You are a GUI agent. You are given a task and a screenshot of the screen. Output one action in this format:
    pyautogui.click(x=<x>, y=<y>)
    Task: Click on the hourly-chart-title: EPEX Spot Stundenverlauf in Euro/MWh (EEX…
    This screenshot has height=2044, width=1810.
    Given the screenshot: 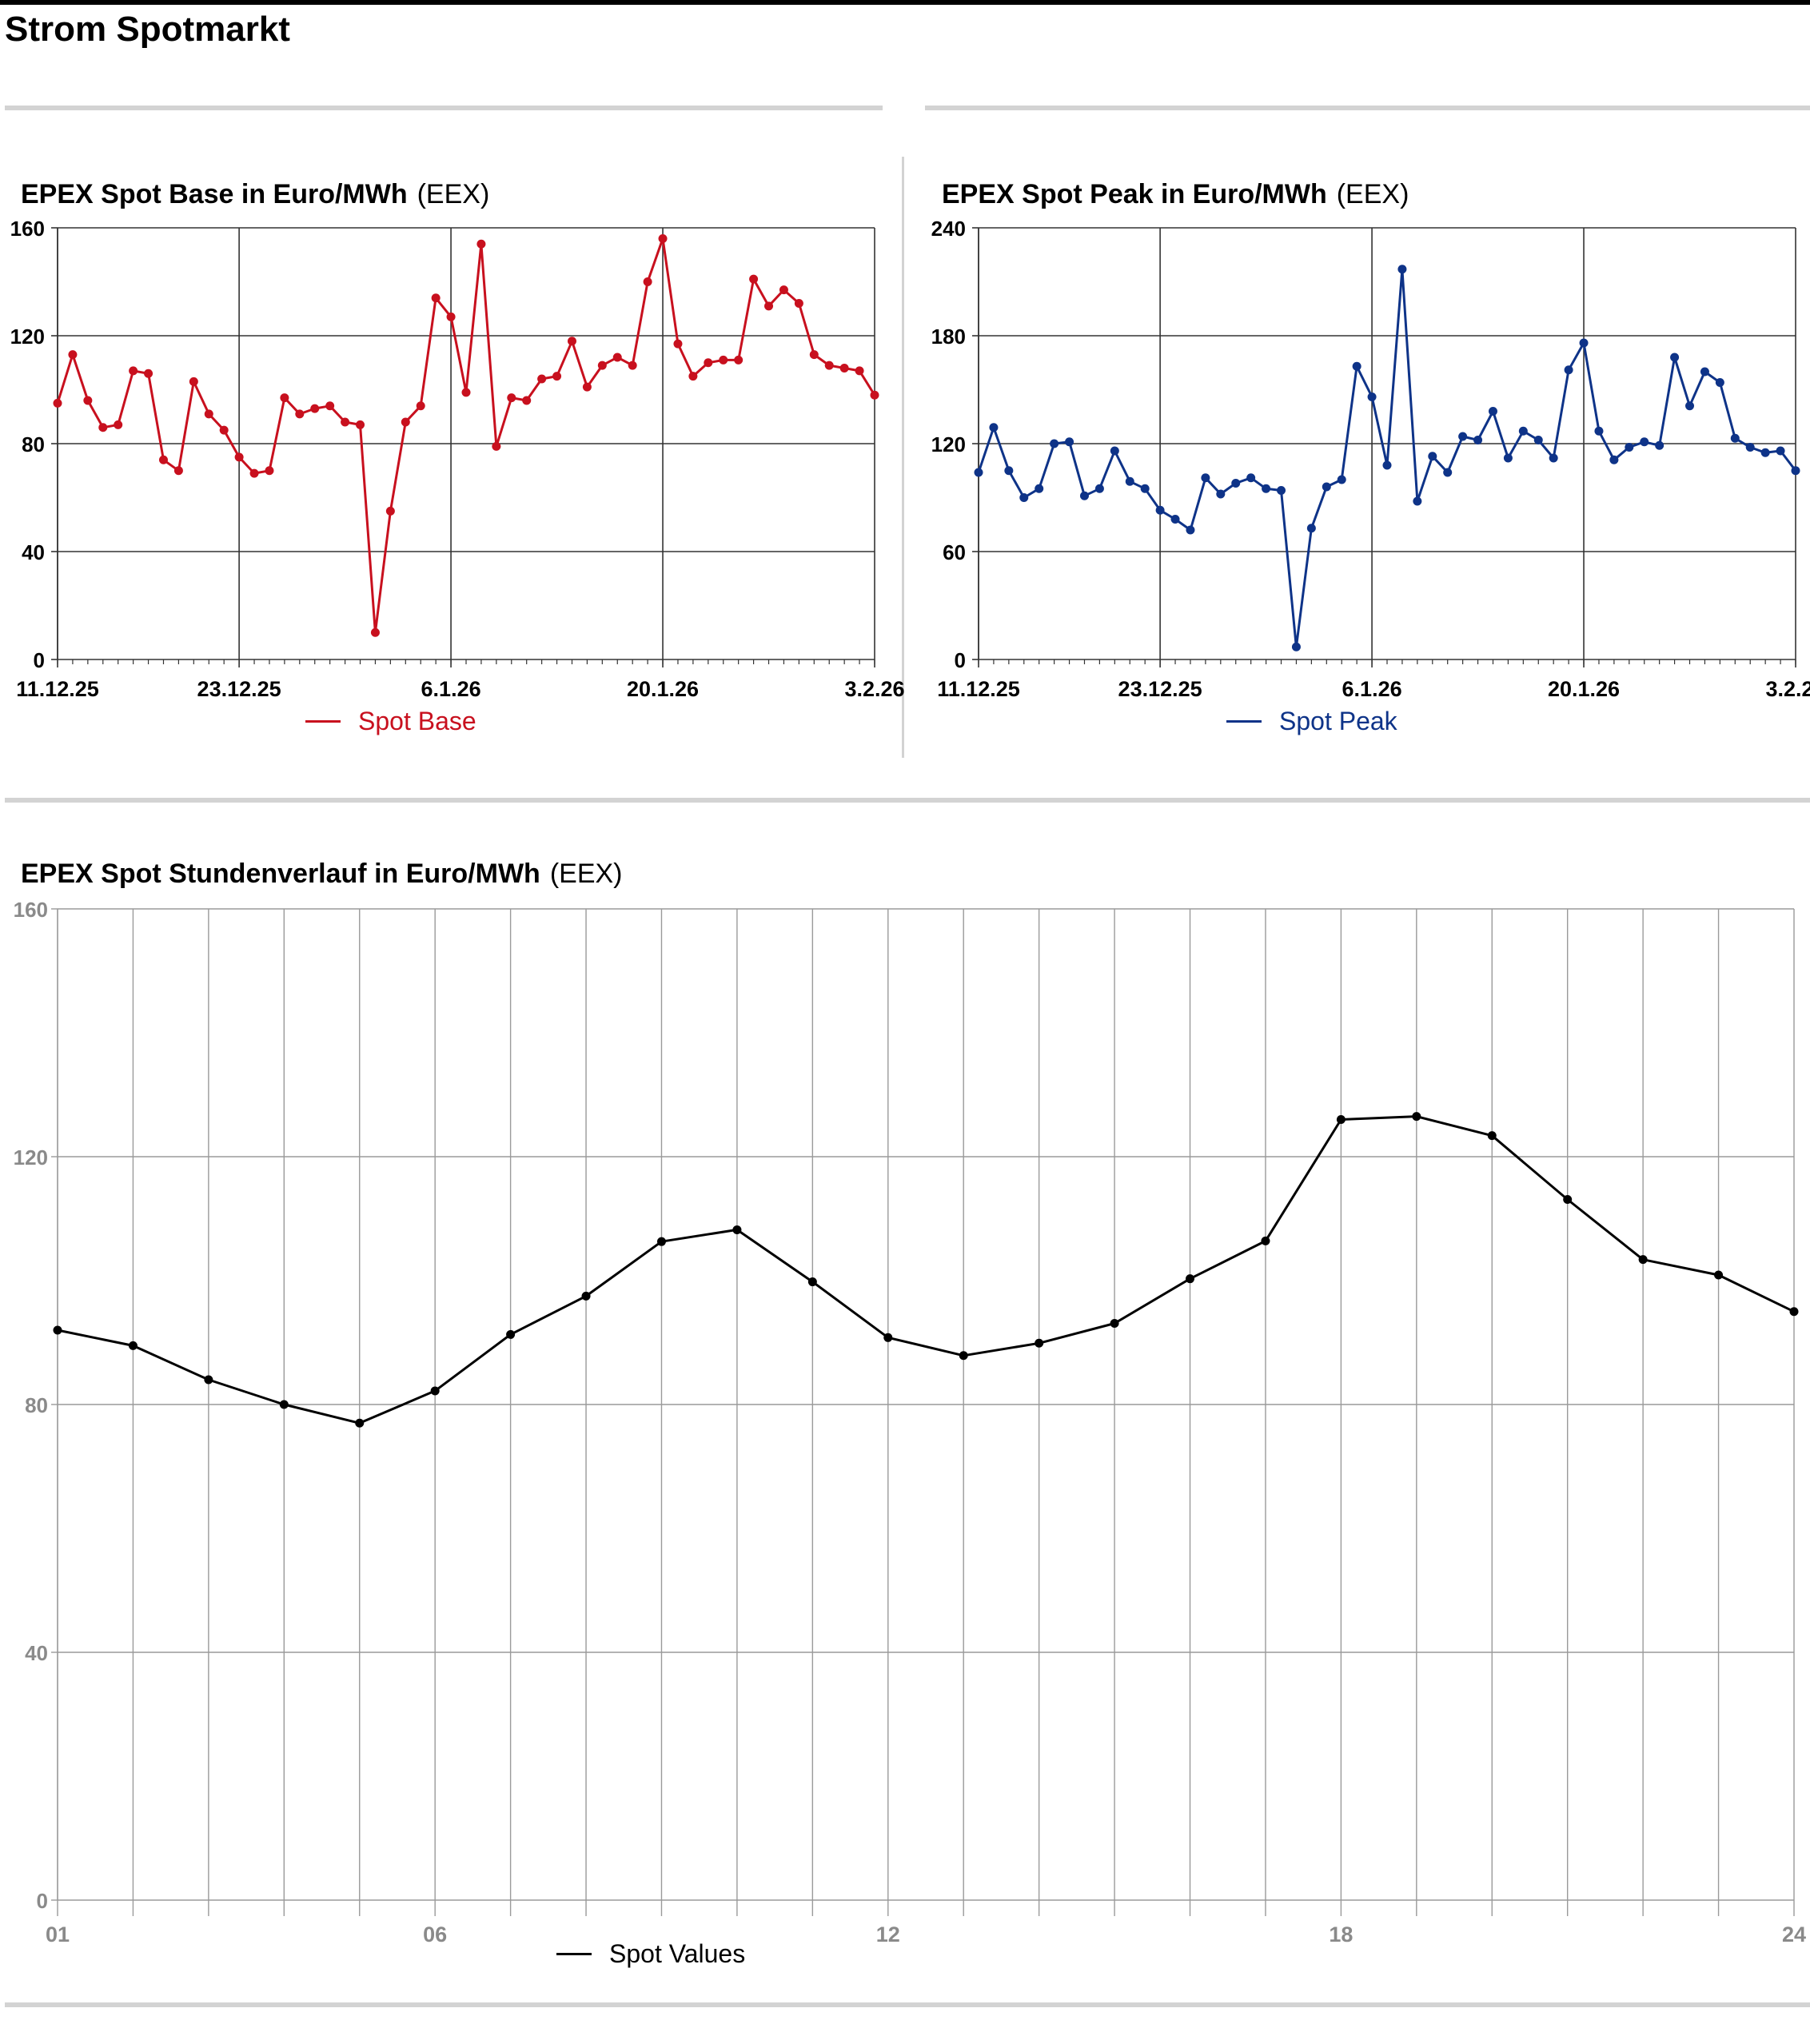 What is the action you would take?
    pyautogui.click(x=322, y=874)
    